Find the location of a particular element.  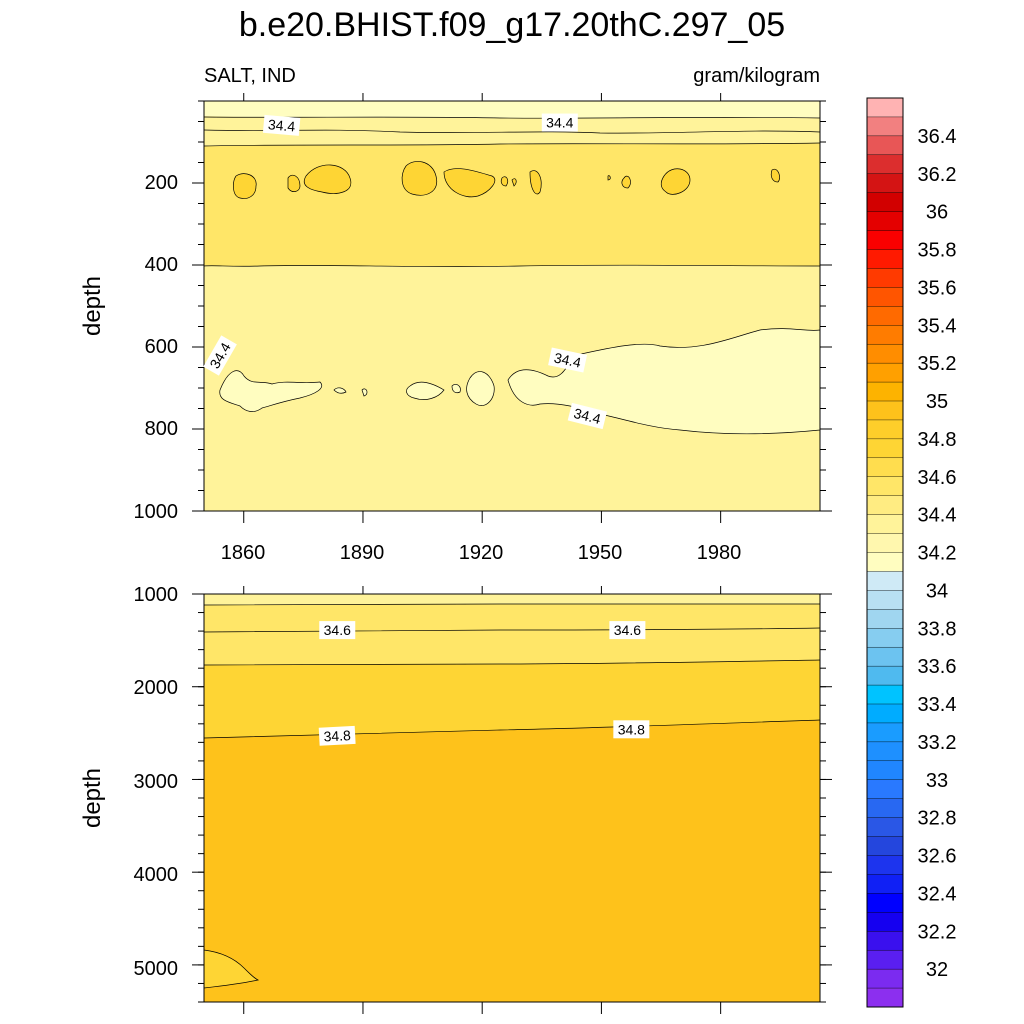

upper-x-tick-labels: 1860 1890 1920 1950 1980 is located at coordinates (481, 553).